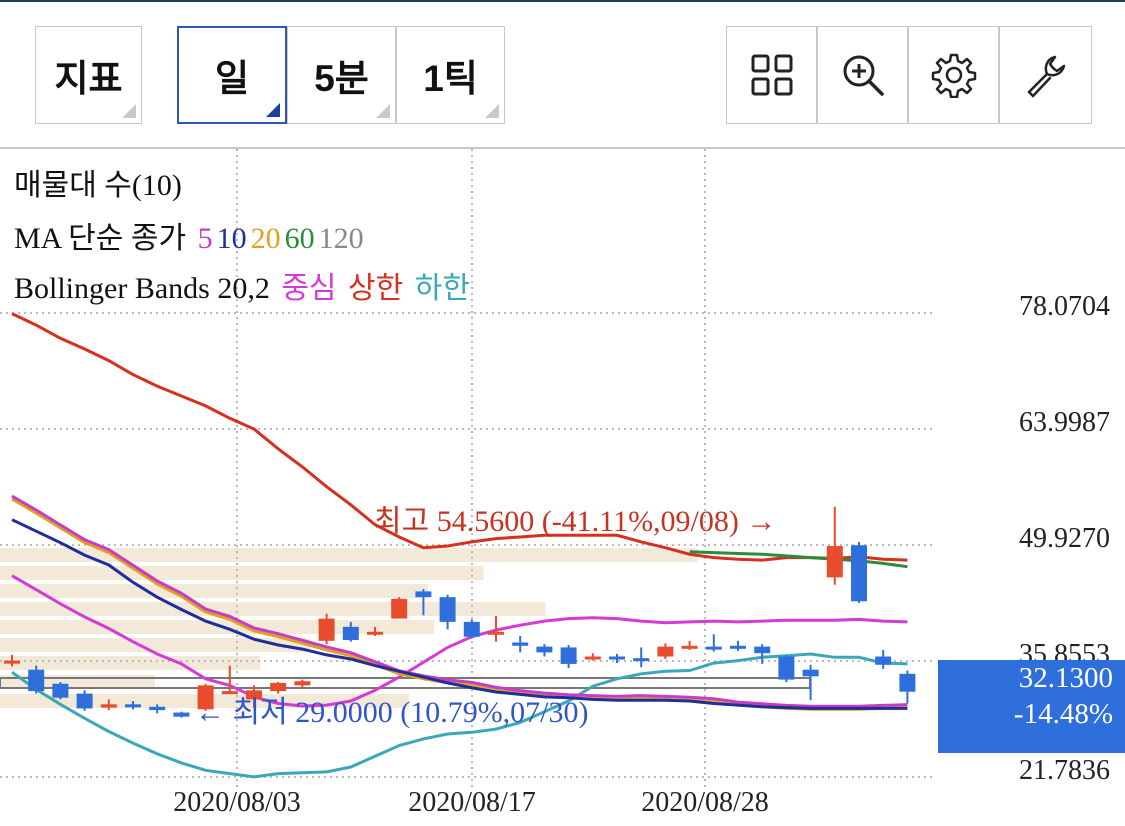 This screenshot has width=1125, height=826. What do you see at coordinates (1064, 422) in the screenshot?
I see `price-axis-label: 63.9987` at bounding box center [1064, 422].